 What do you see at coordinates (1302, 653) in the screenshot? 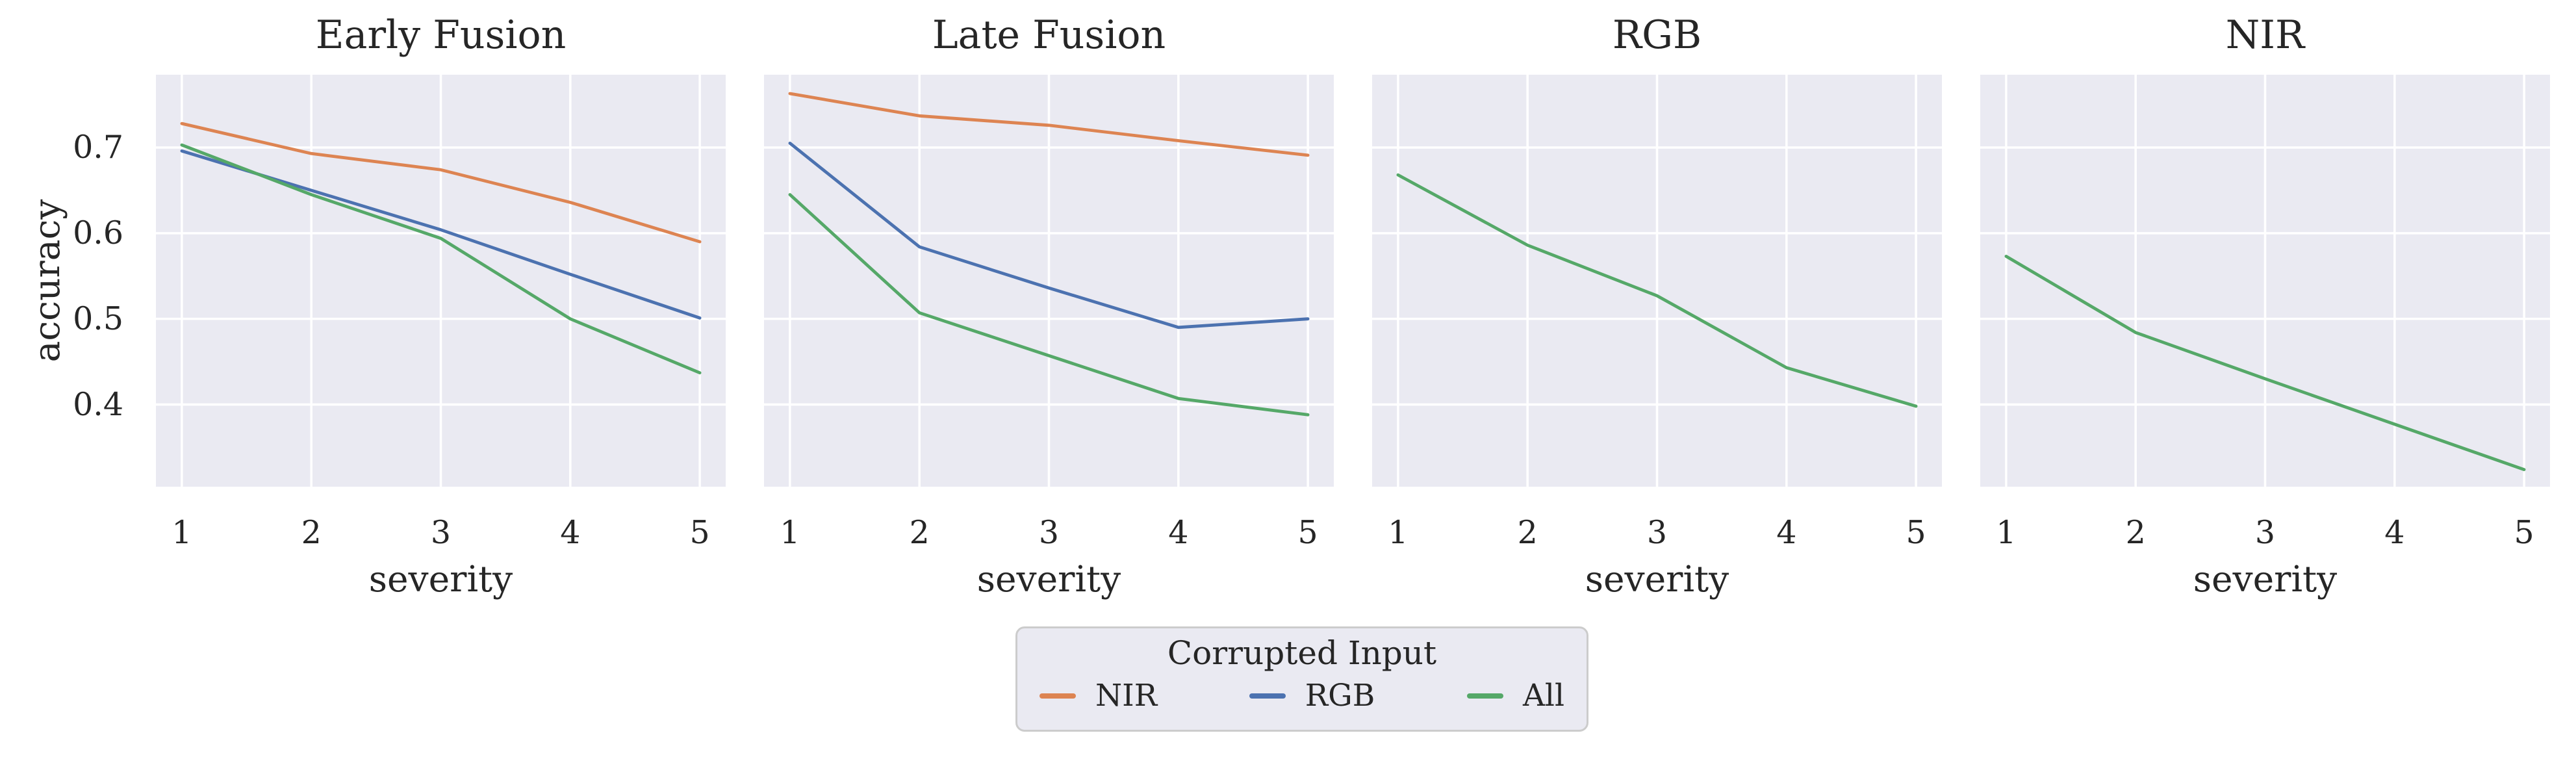
I see `legend-title: Corrupted Input` at bounding box center [1302, 653].